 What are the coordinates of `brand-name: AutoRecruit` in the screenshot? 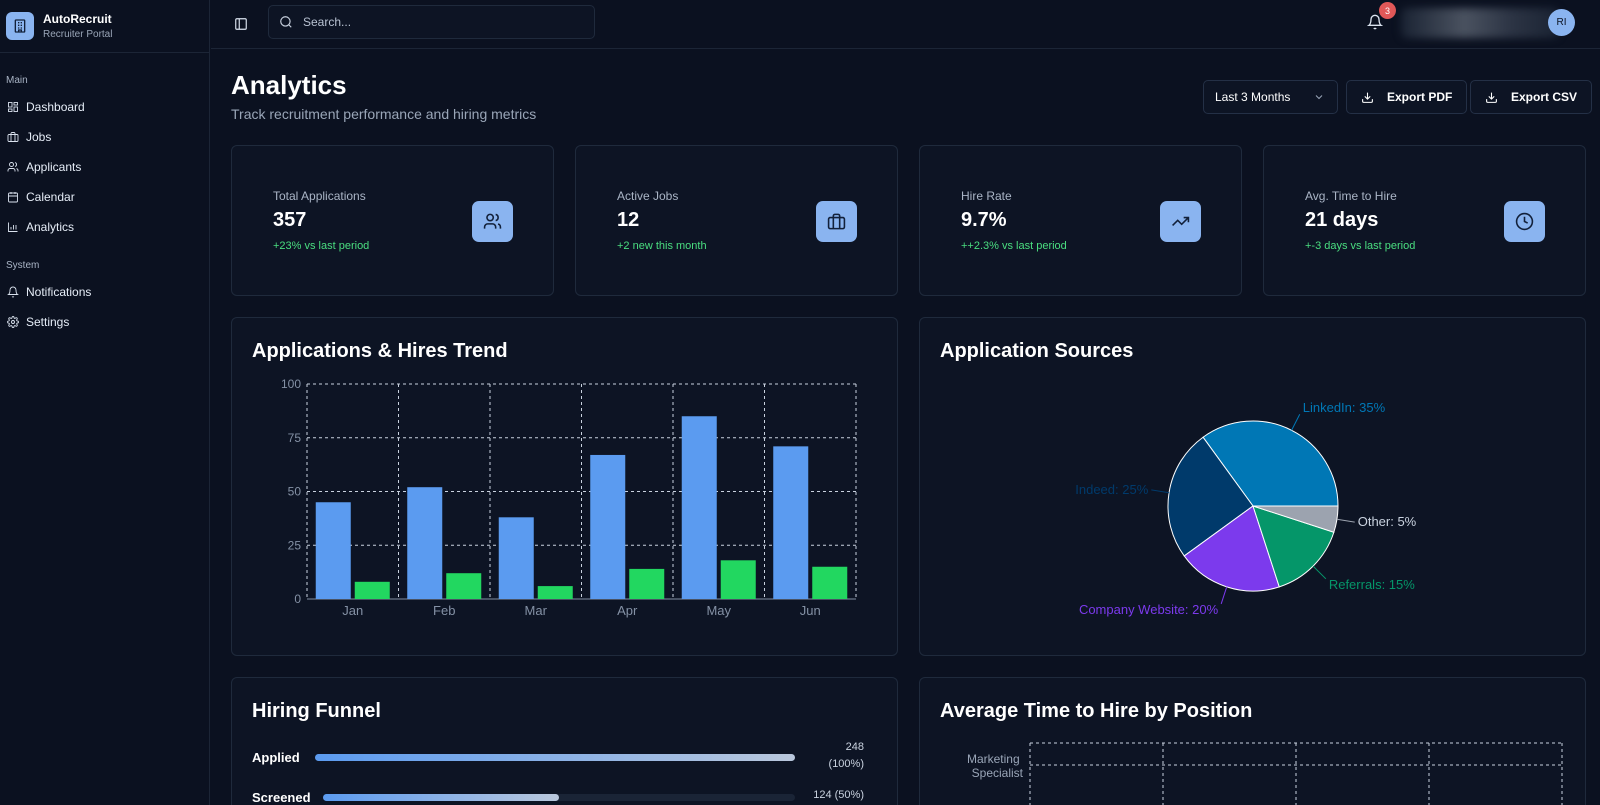 It's located at (77, 19).